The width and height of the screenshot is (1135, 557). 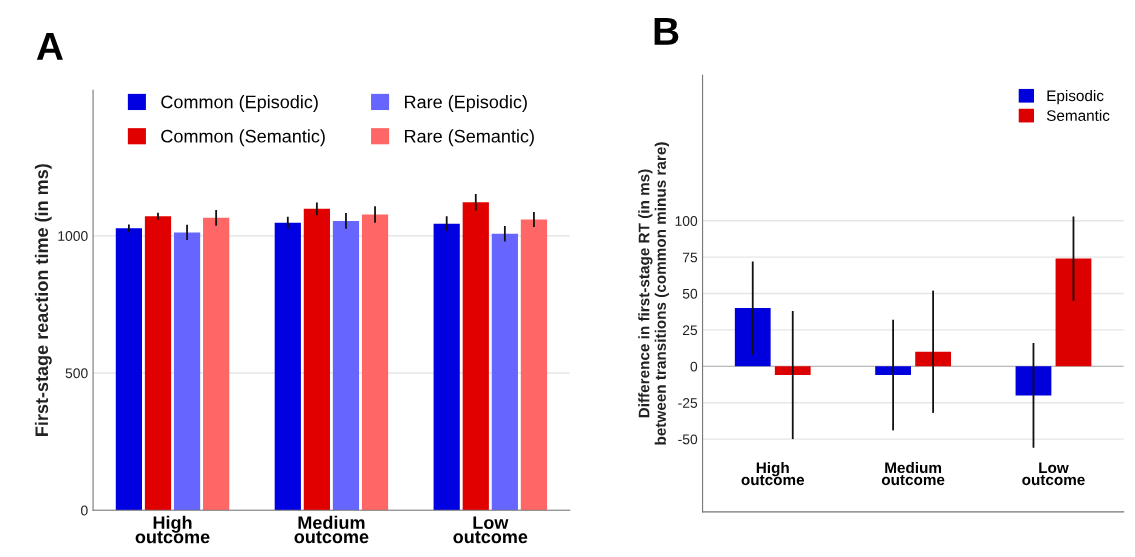 What do you see at coordinates (469, 138) in the screenshot?
I see `legend-label: Rare (Semantic)` at bounding box center [469, 138].